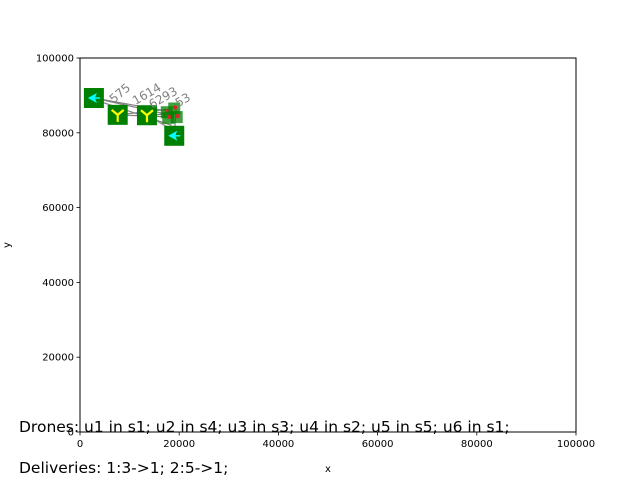  I want to click on x-tick-label: 20000, so click(179, 444).